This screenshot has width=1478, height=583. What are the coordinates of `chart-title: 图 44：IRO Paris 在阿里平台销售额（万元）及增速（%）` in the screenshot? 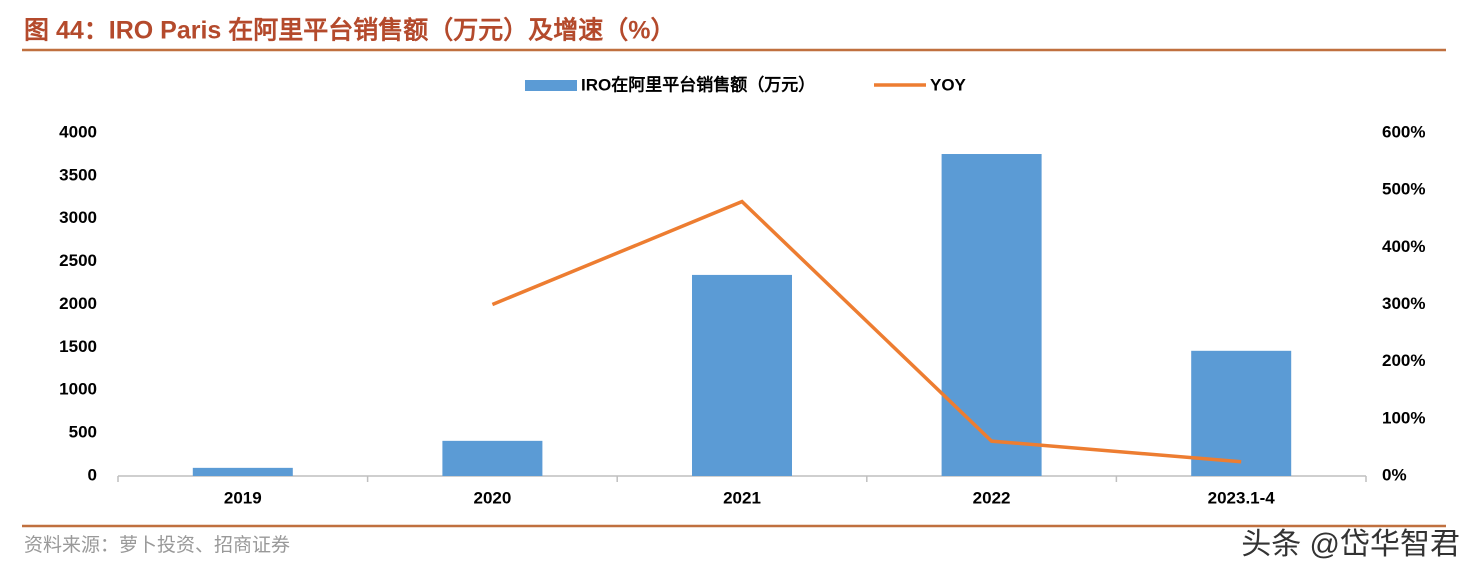 It's located at (349, 30).